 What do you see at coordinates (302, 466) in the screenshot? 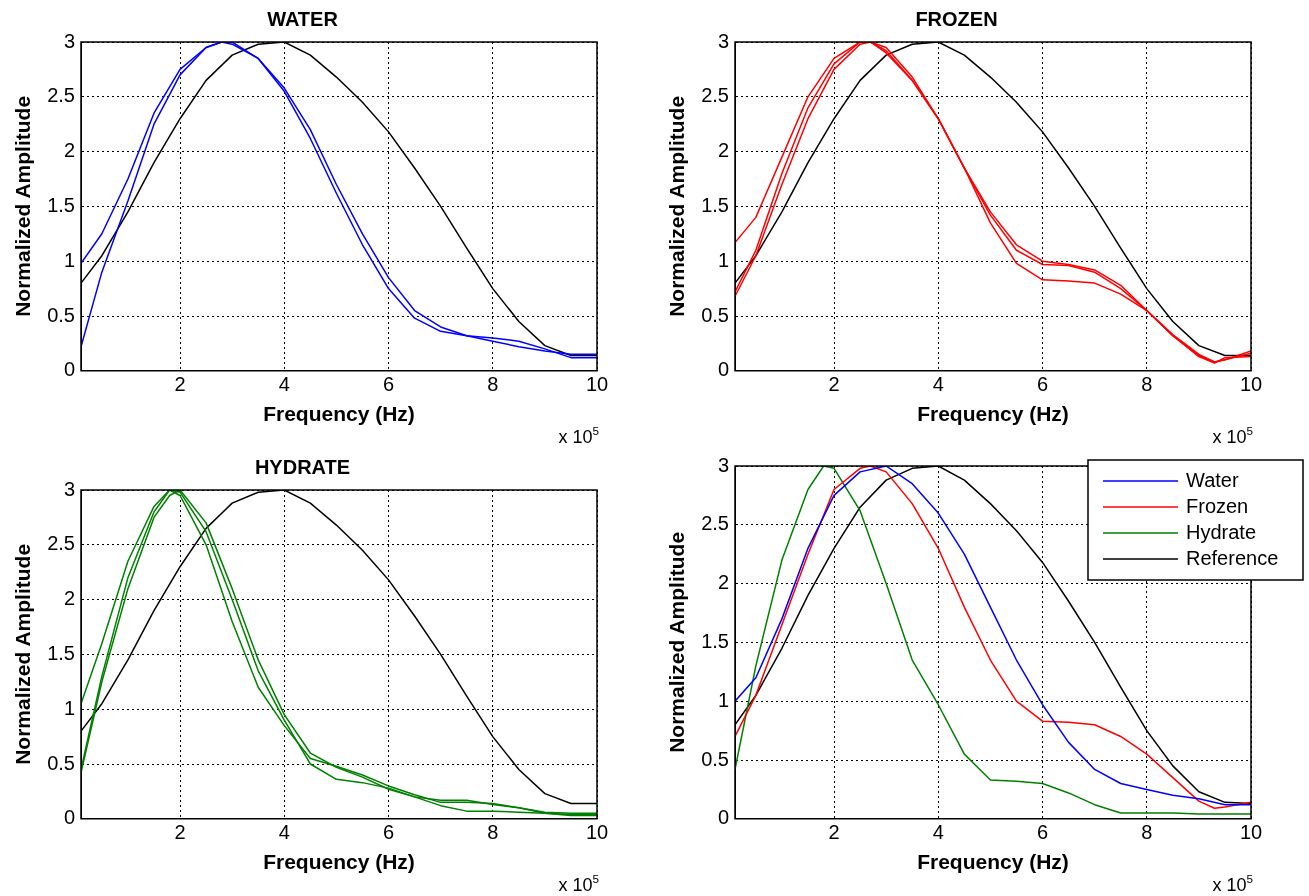
I see `chart-title: HYDRATE` at bounding box center [302, 466].